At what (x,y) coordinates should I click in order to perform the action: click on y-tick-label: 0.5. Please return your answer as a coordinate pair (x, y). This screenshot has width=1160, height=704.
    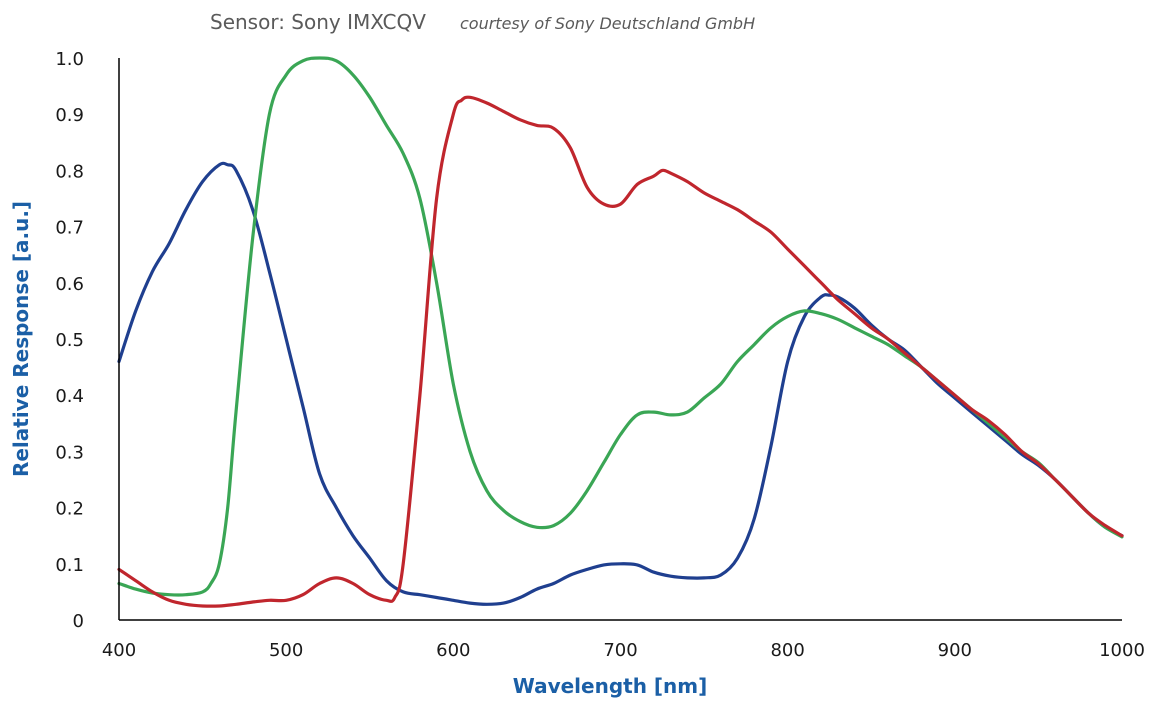
    Looking at the image, I should click on (69, 340).